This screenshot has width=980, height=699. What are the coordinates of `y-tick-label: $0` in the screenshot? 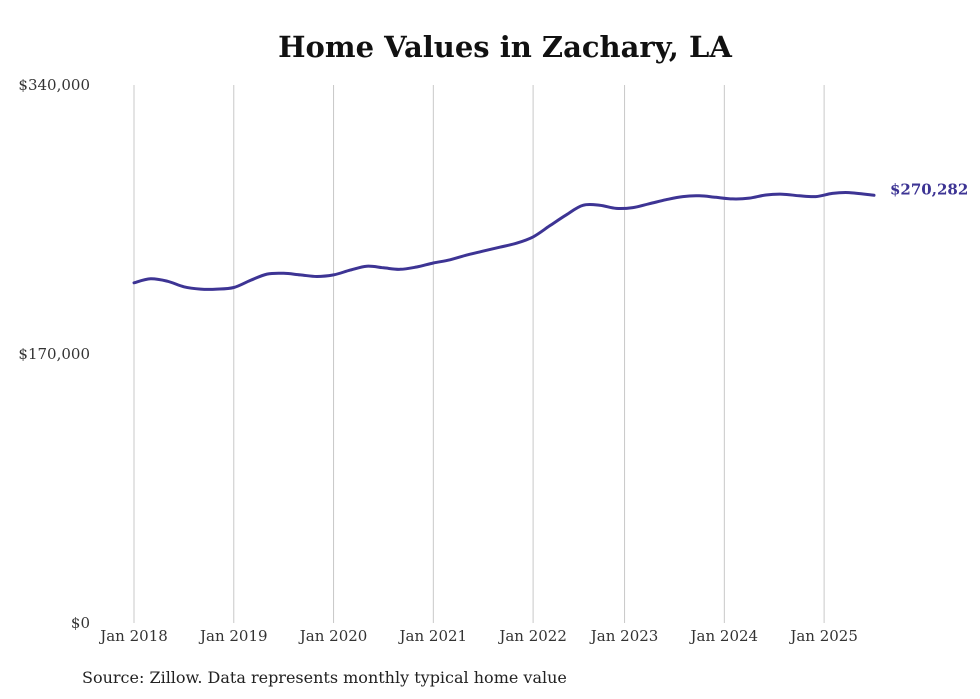 It's located at (80, 623).